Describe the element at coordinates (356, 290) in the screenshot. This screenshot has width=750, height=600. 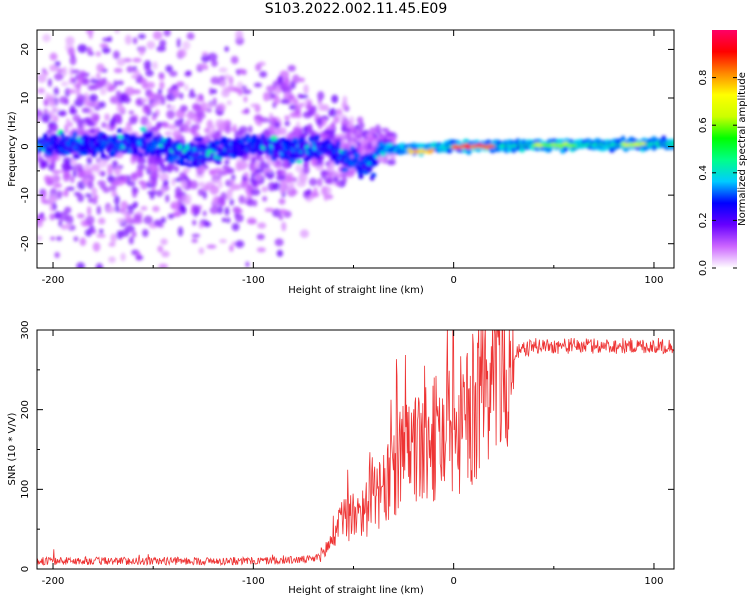
I see `spectrogram-xlabel: Height of straight line (km)` at that location.